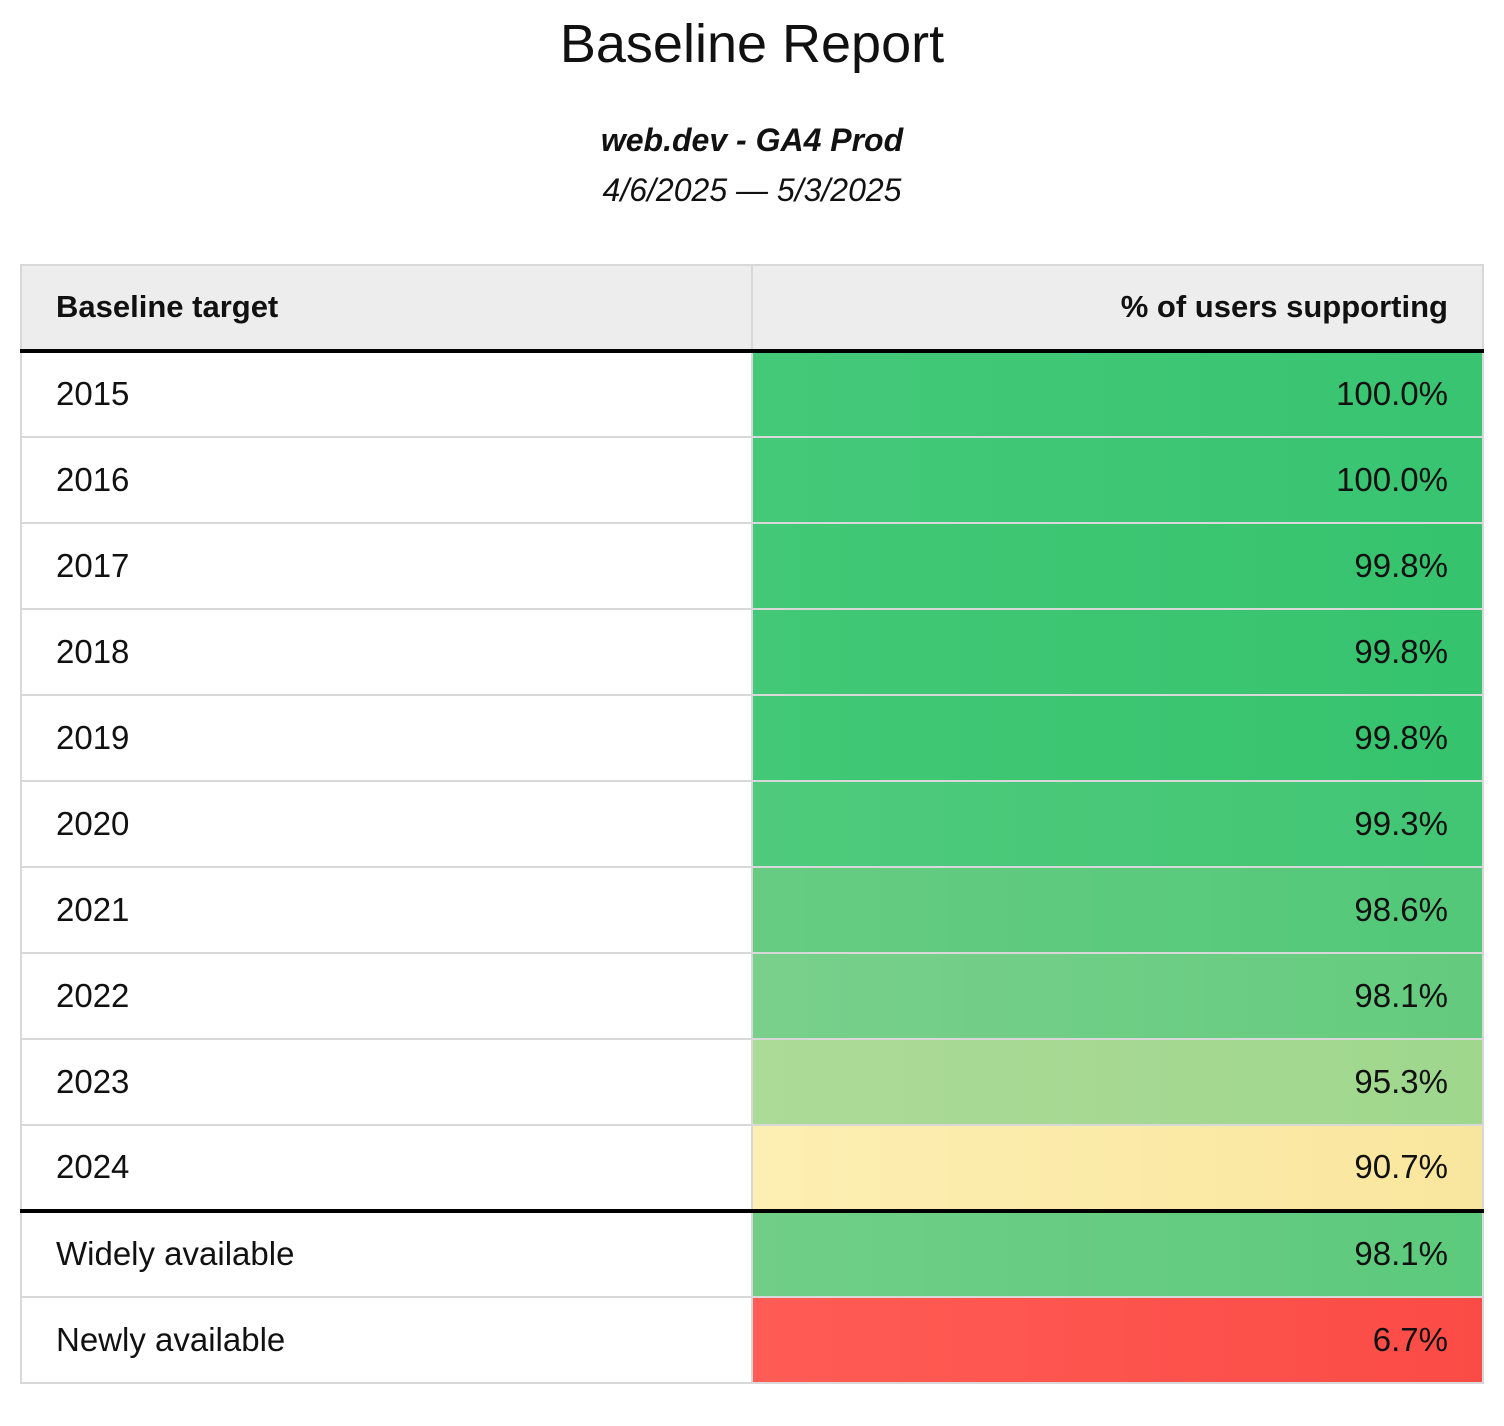  Describe the element at coordinates (1117, 1339) in the screenshot. I see `percent-supporting-cell: 6.7%` at that location.